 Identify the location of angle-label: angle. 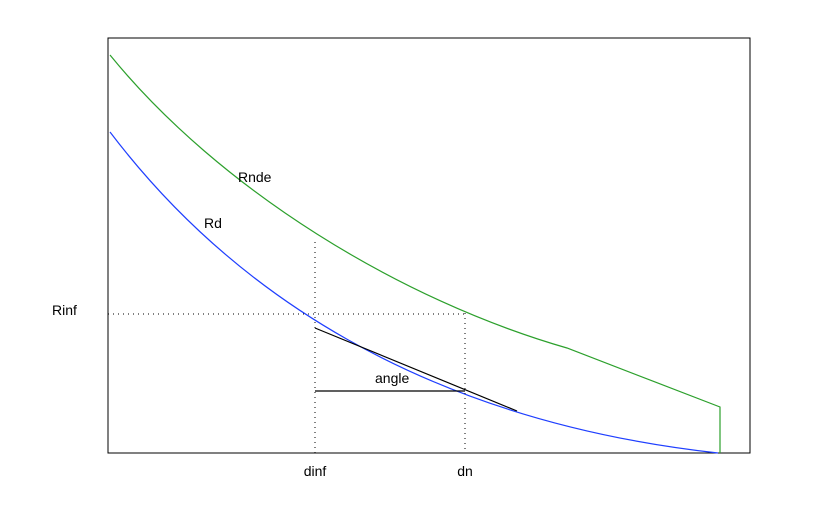
(392, 378).